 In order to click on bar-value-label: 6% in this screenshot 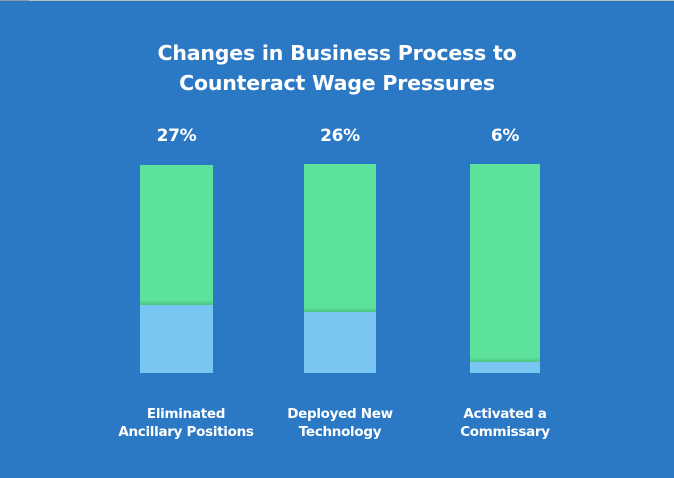, I will do `click(505, 136)`.